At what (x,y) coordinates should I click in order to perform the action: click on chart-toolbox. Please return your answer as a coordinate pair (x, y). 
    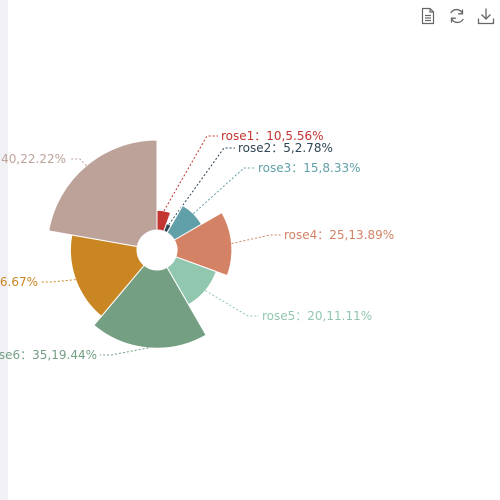
    Looking at the image, I should click on (457, 16).